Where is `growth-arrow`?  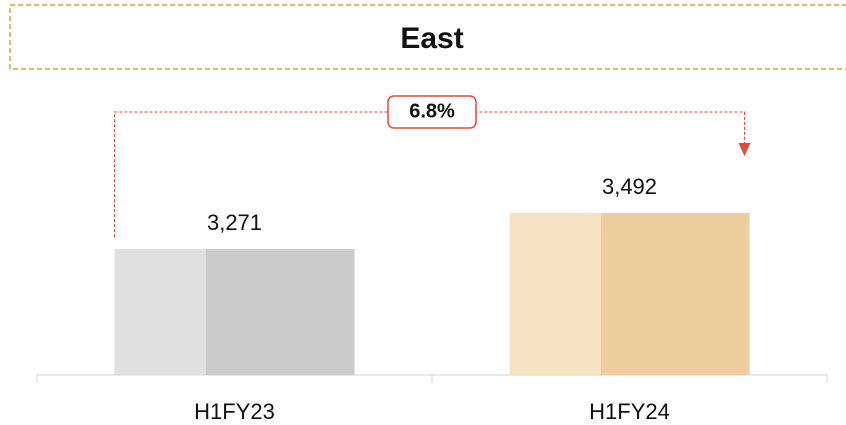
growth-arrow is located at coordinates (744, 149).